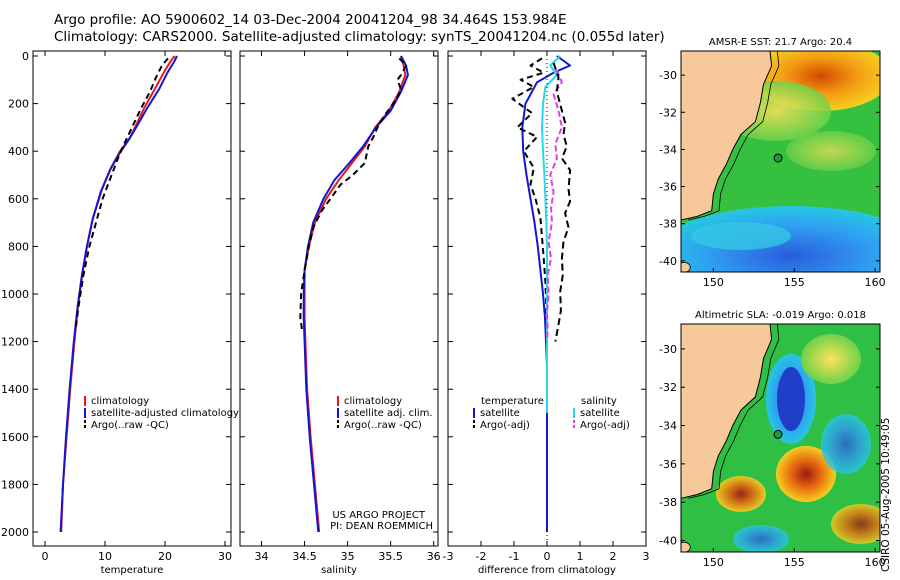 The image size is (900, 580). I want to click on sla-map-field, so click(780, 438).